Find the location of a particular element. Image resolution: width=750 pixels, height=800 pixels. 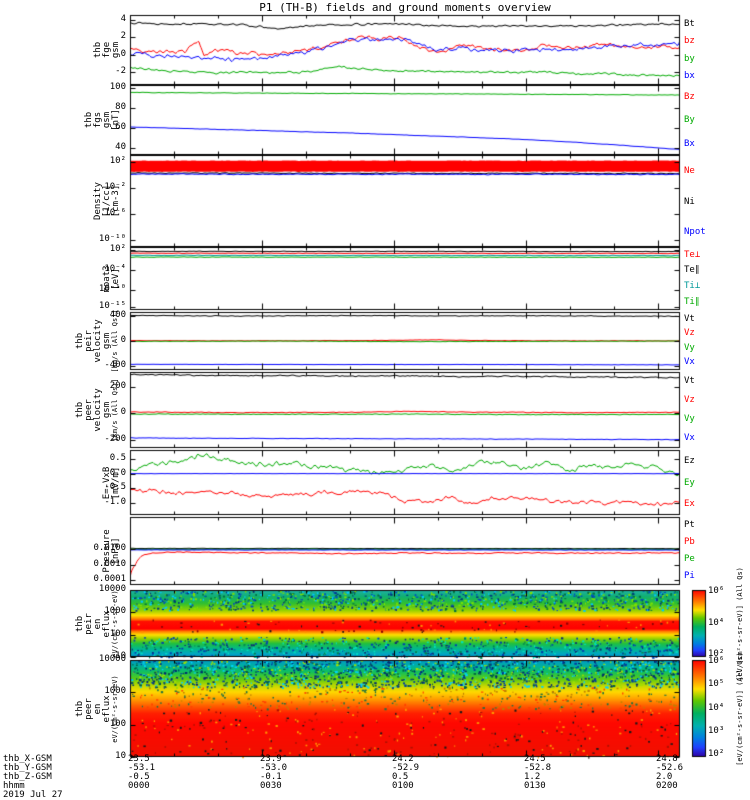

ephemeris-value: -52.6 is located at coordinates (670, 768).